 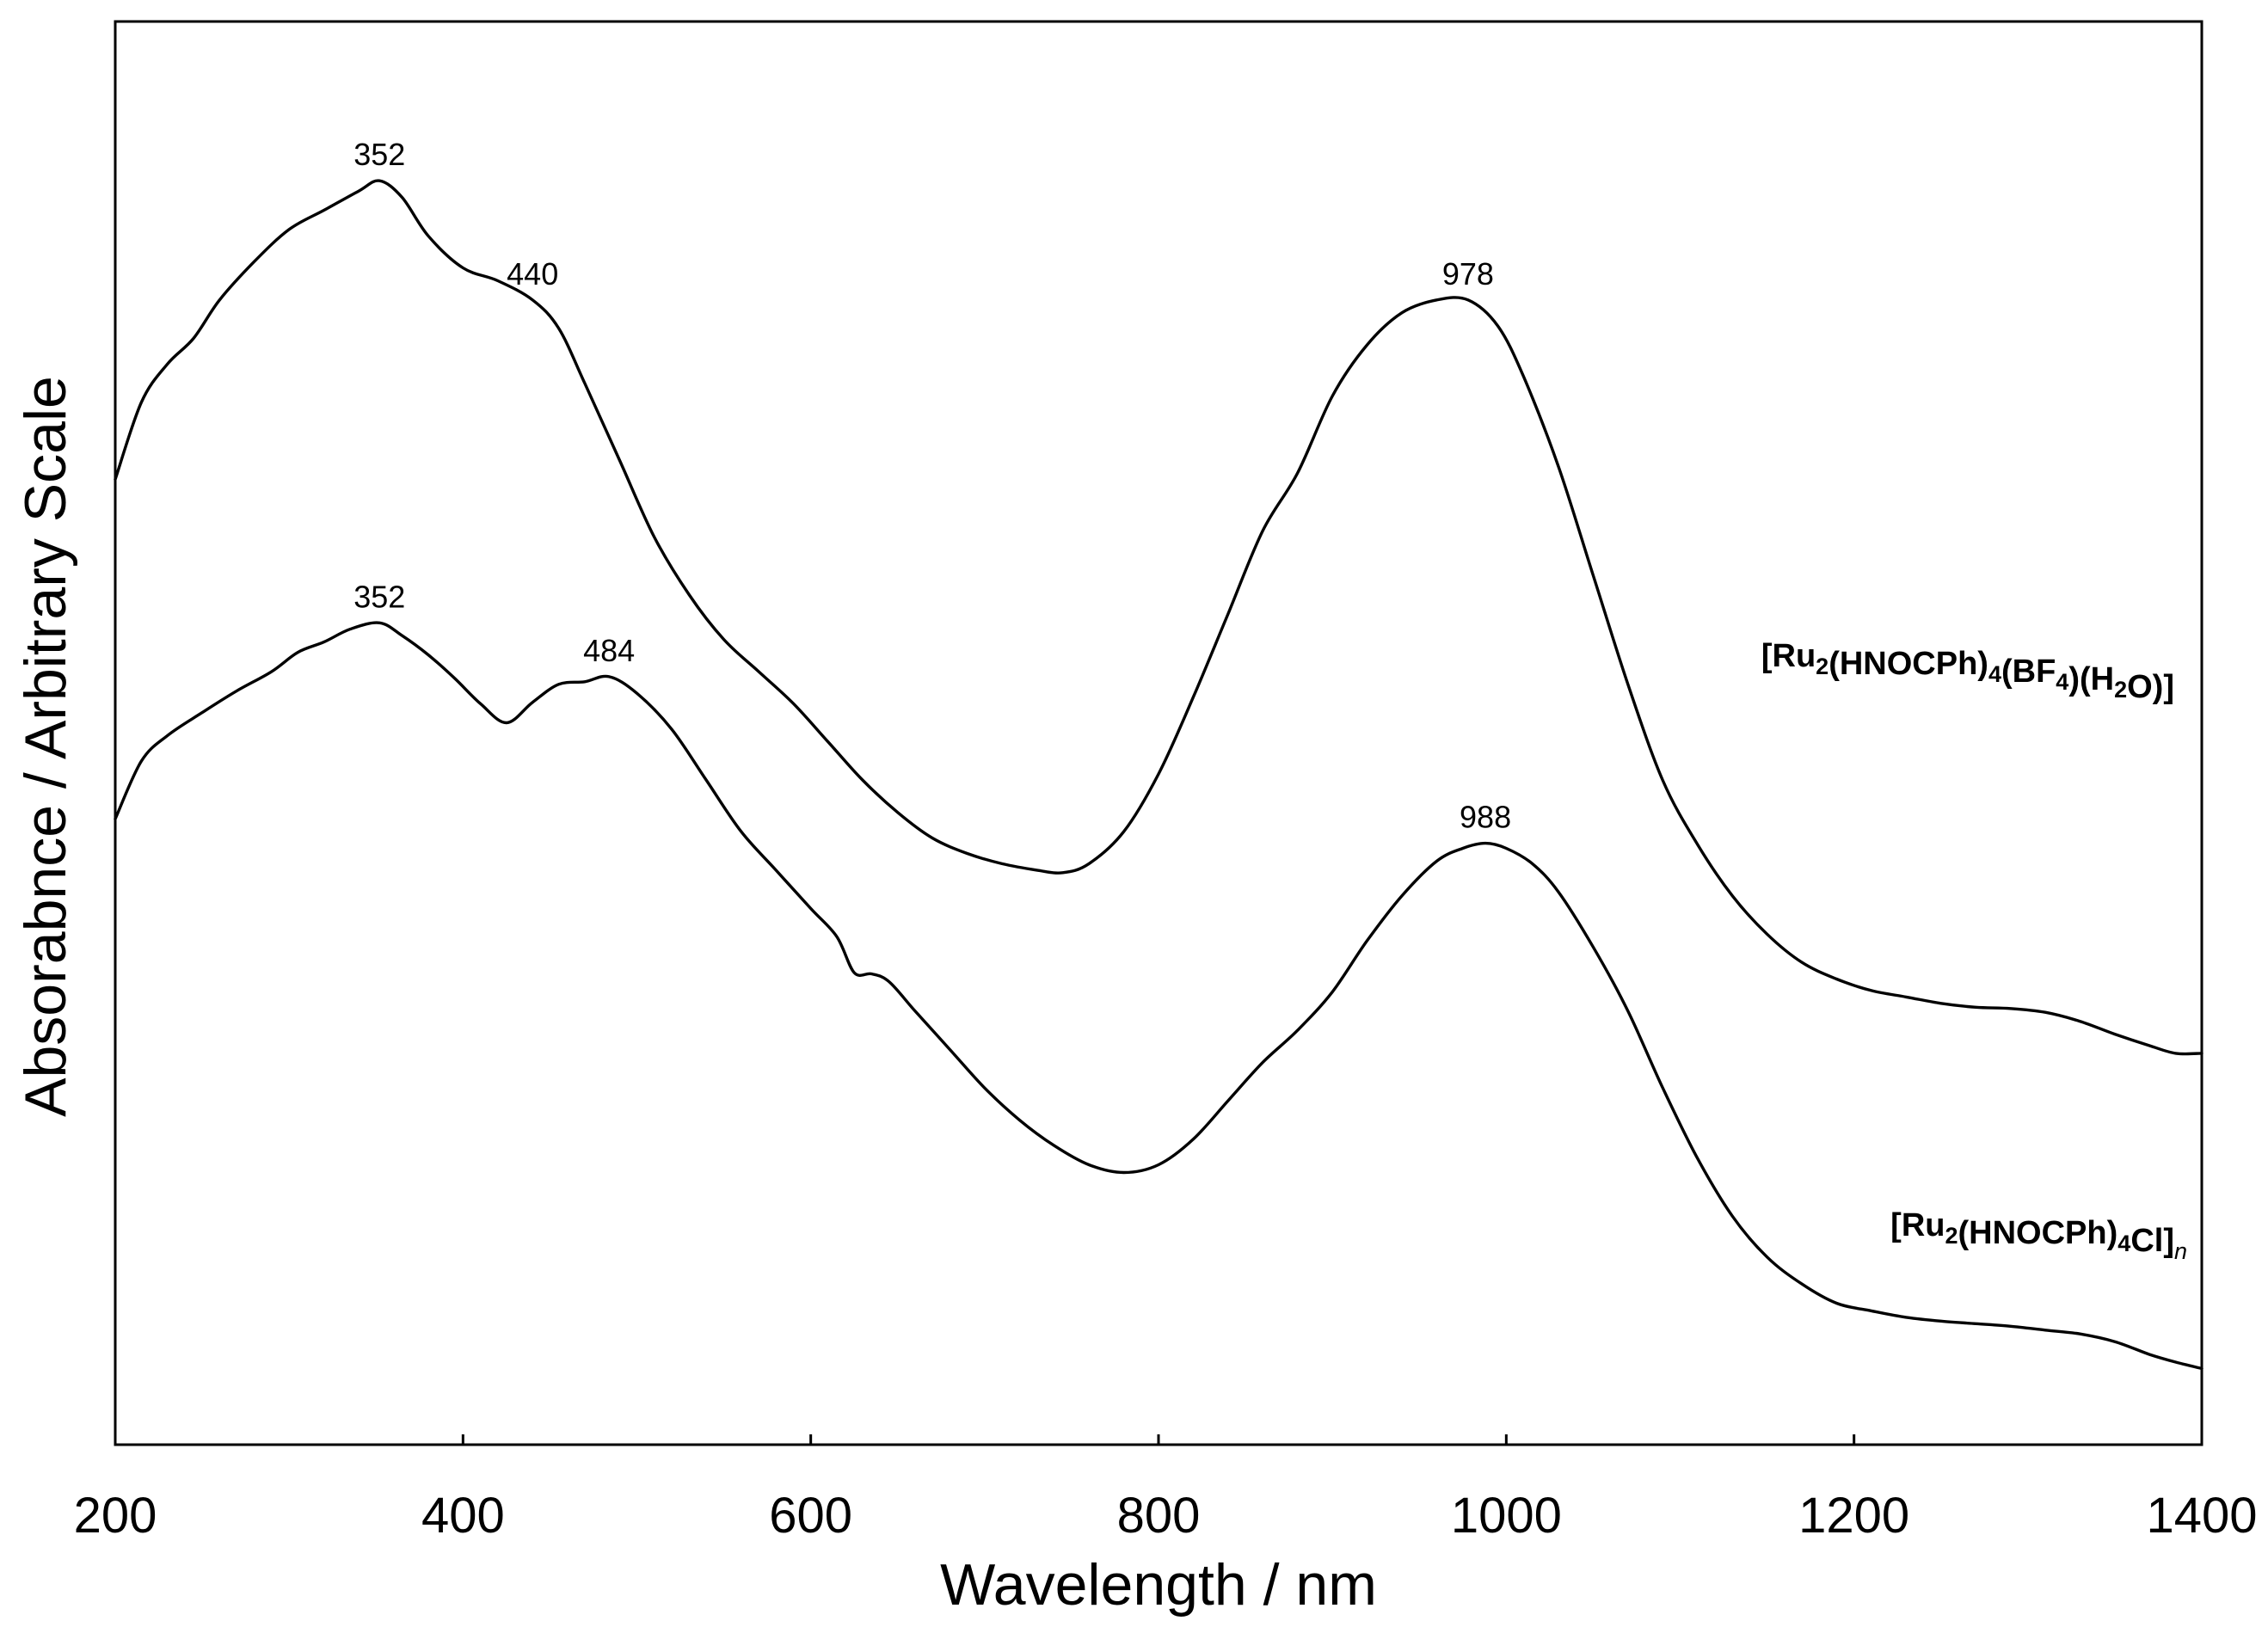 What do you see at coordinates (2152, 1241) in the screenshot?
I see `label-text: Cl]` at bounding box center [2152, 1241].